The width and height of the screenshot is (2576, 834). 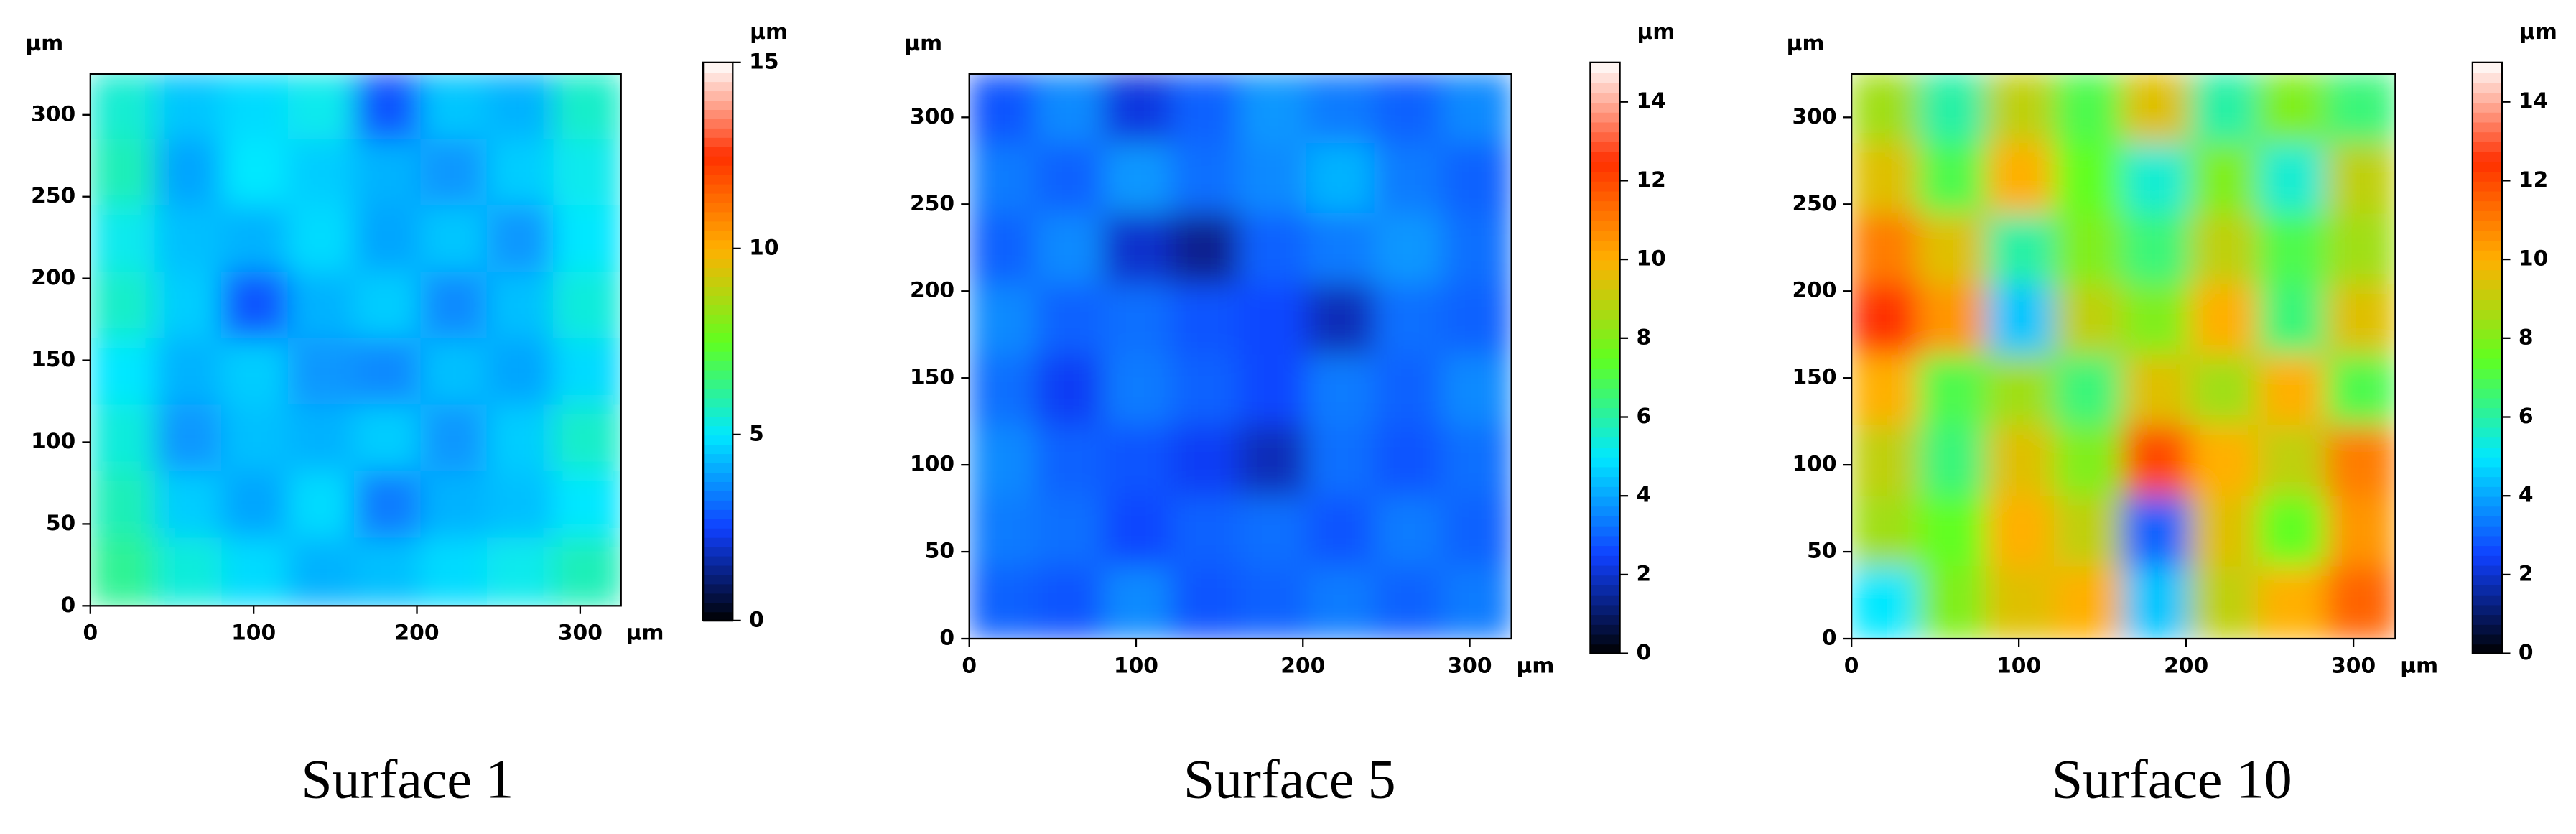 I want to click on x-axis-label: µm, so click(x=645, y=633).